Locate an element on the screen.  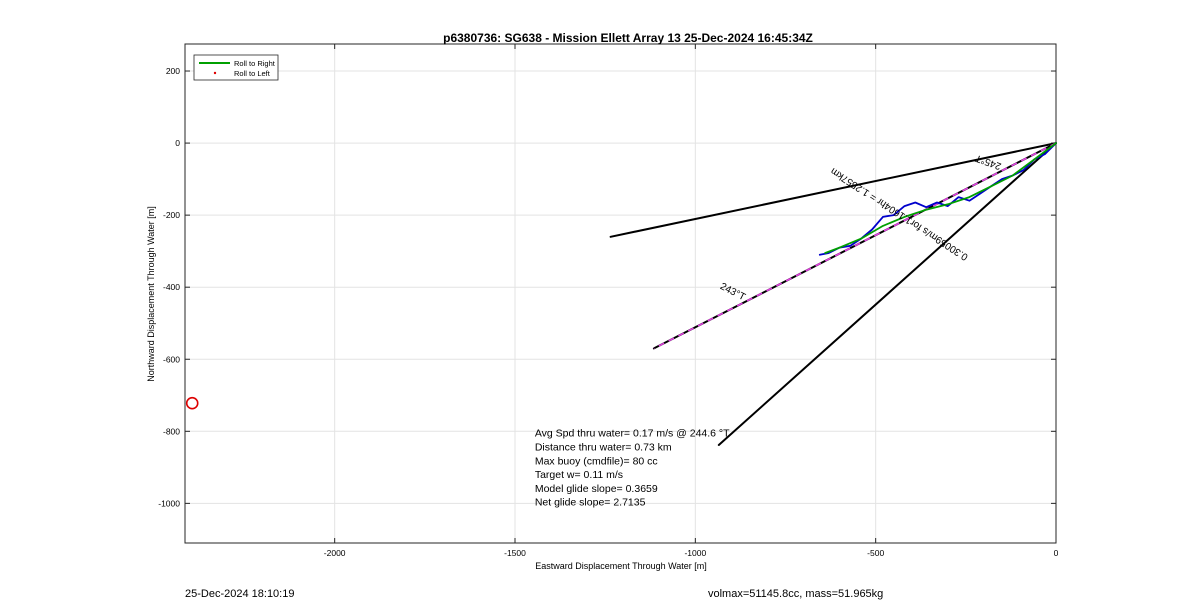
summary-line: Target w= 0.11 m/s is located at coordinates (579, 475).